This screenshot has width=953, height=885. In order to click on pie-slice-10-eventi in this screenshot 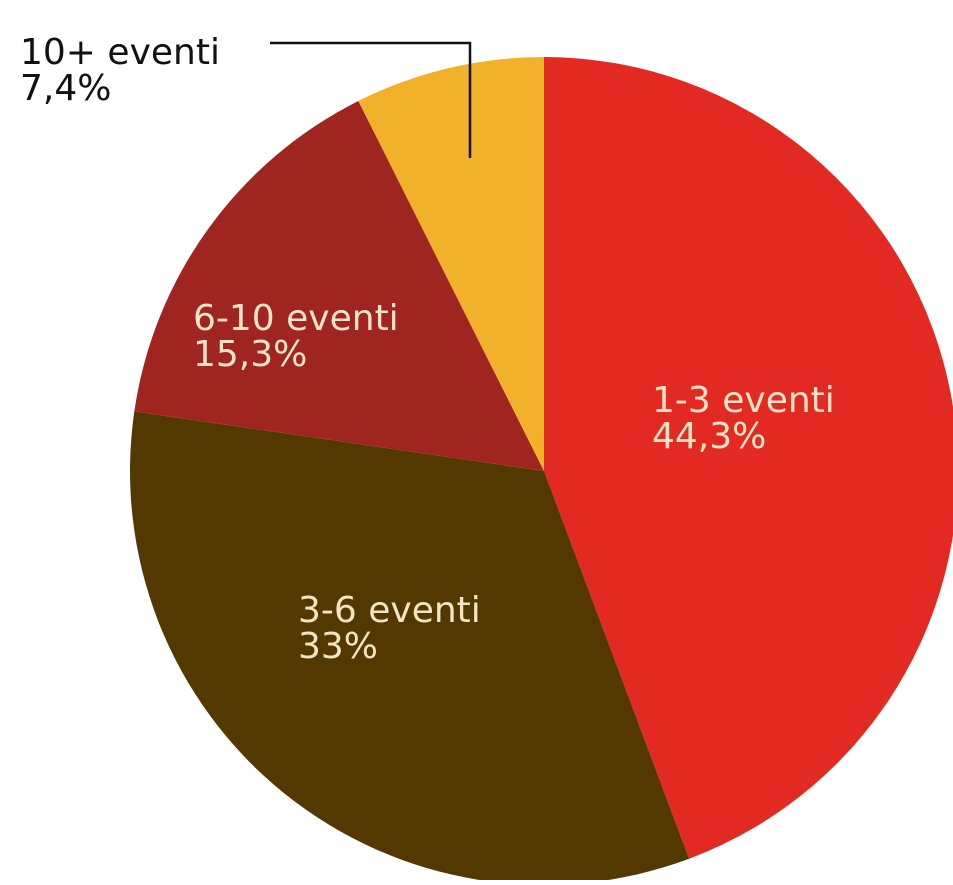, I will do `click(451, 264)`.